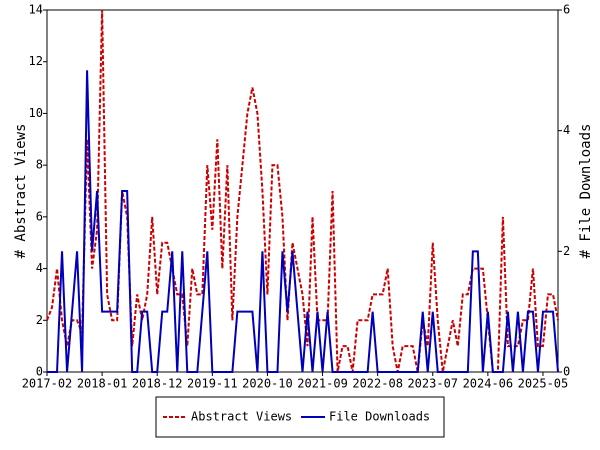 This screenshot has height=450, width=600. What do you see at coordinates (39, 372) in the screenshot?
I see `y-tick-label: 0` at bounding box center [39, 372].